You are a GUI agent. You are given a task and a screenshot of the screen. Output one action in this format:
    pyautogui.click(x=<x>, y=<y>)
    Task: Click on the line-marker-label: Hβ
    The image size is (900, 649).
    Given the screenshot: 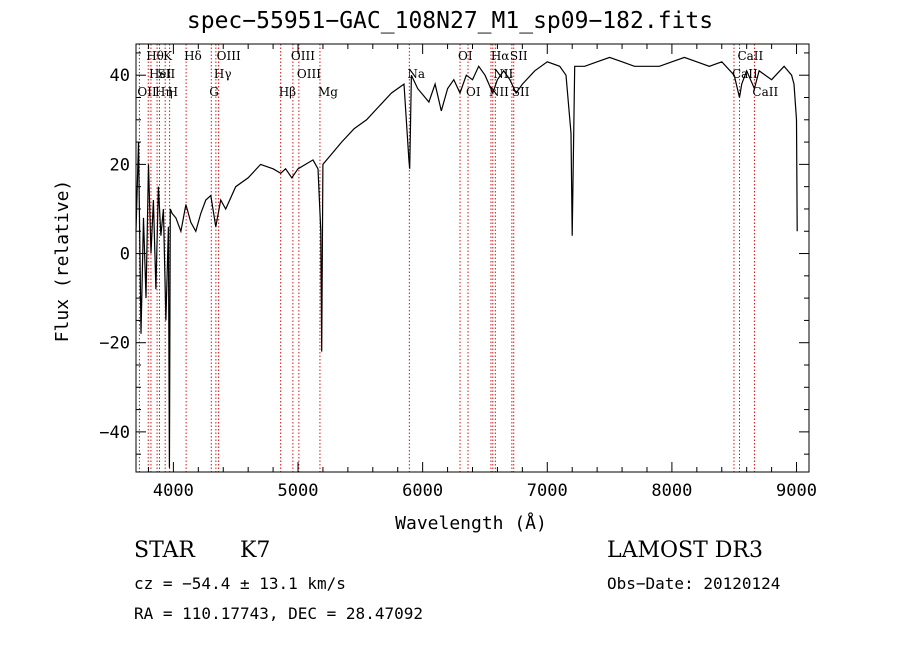 What is the action you would take?
    pyautogui.click(x=287, y=92)
    